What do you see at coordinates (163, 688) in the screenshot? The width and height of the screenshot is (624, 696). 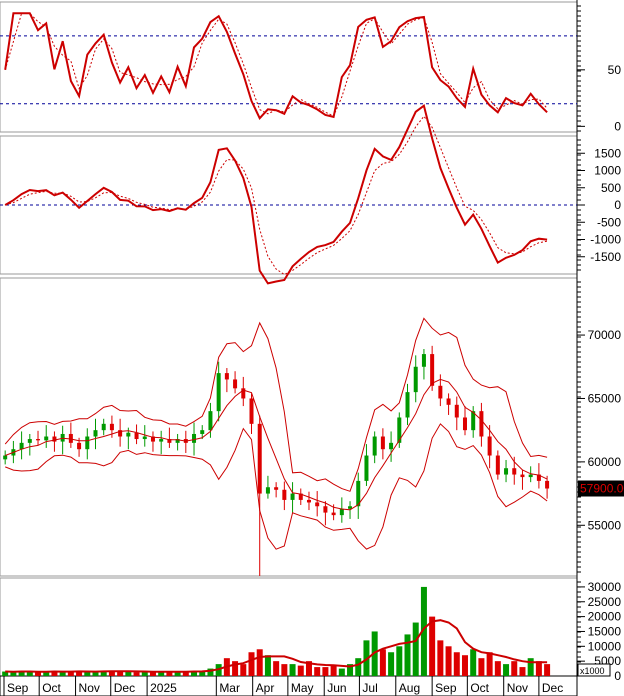 I see `x-tick-label: 2025` at bounding box center [163, 688].